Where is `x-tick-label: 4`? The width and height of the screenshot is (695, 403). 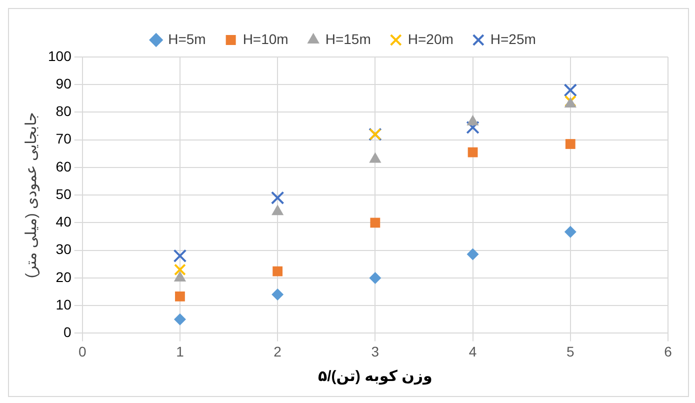 x-tick-label: 4 is located at coordinates (472, 351).